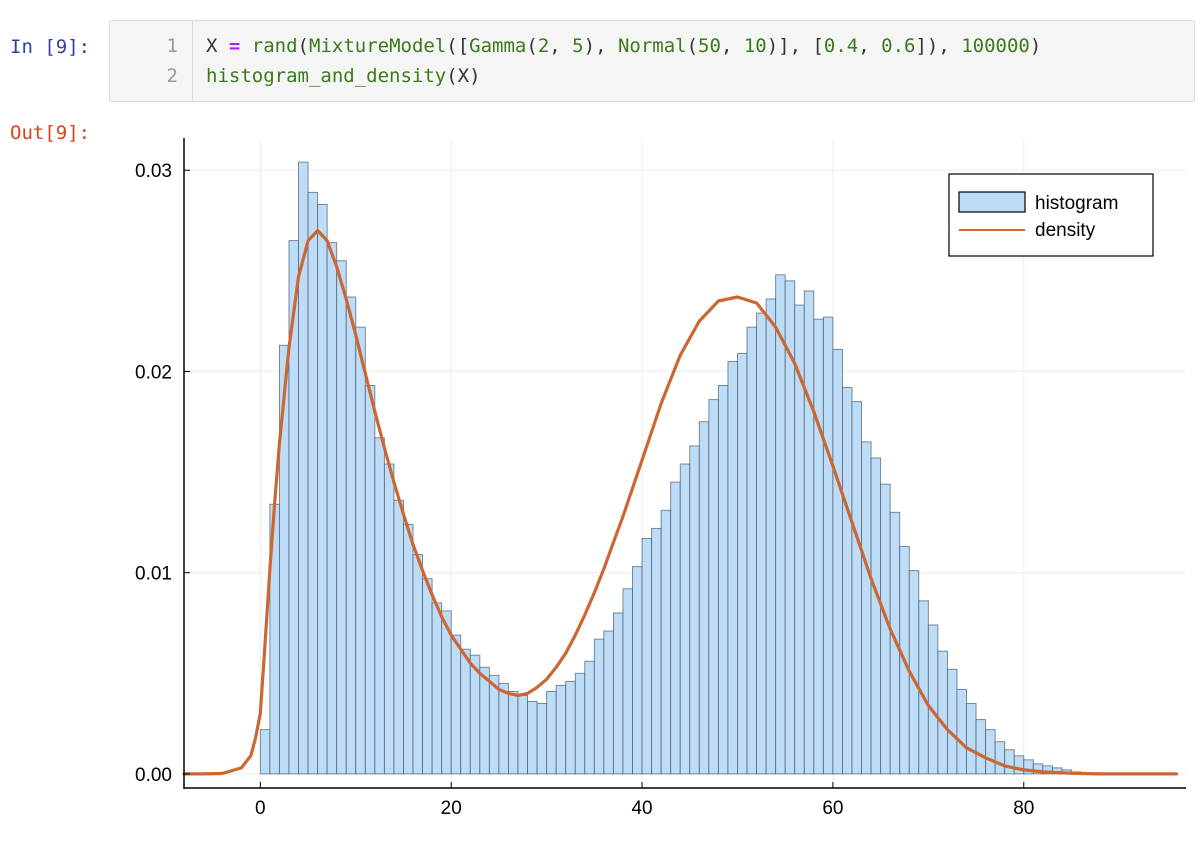 The image size is (1200, 854). What do you see at coordinates (153, 372) in the screenshot?
I see `y-tick-label: 0.02` at bounding box center [153, 372].